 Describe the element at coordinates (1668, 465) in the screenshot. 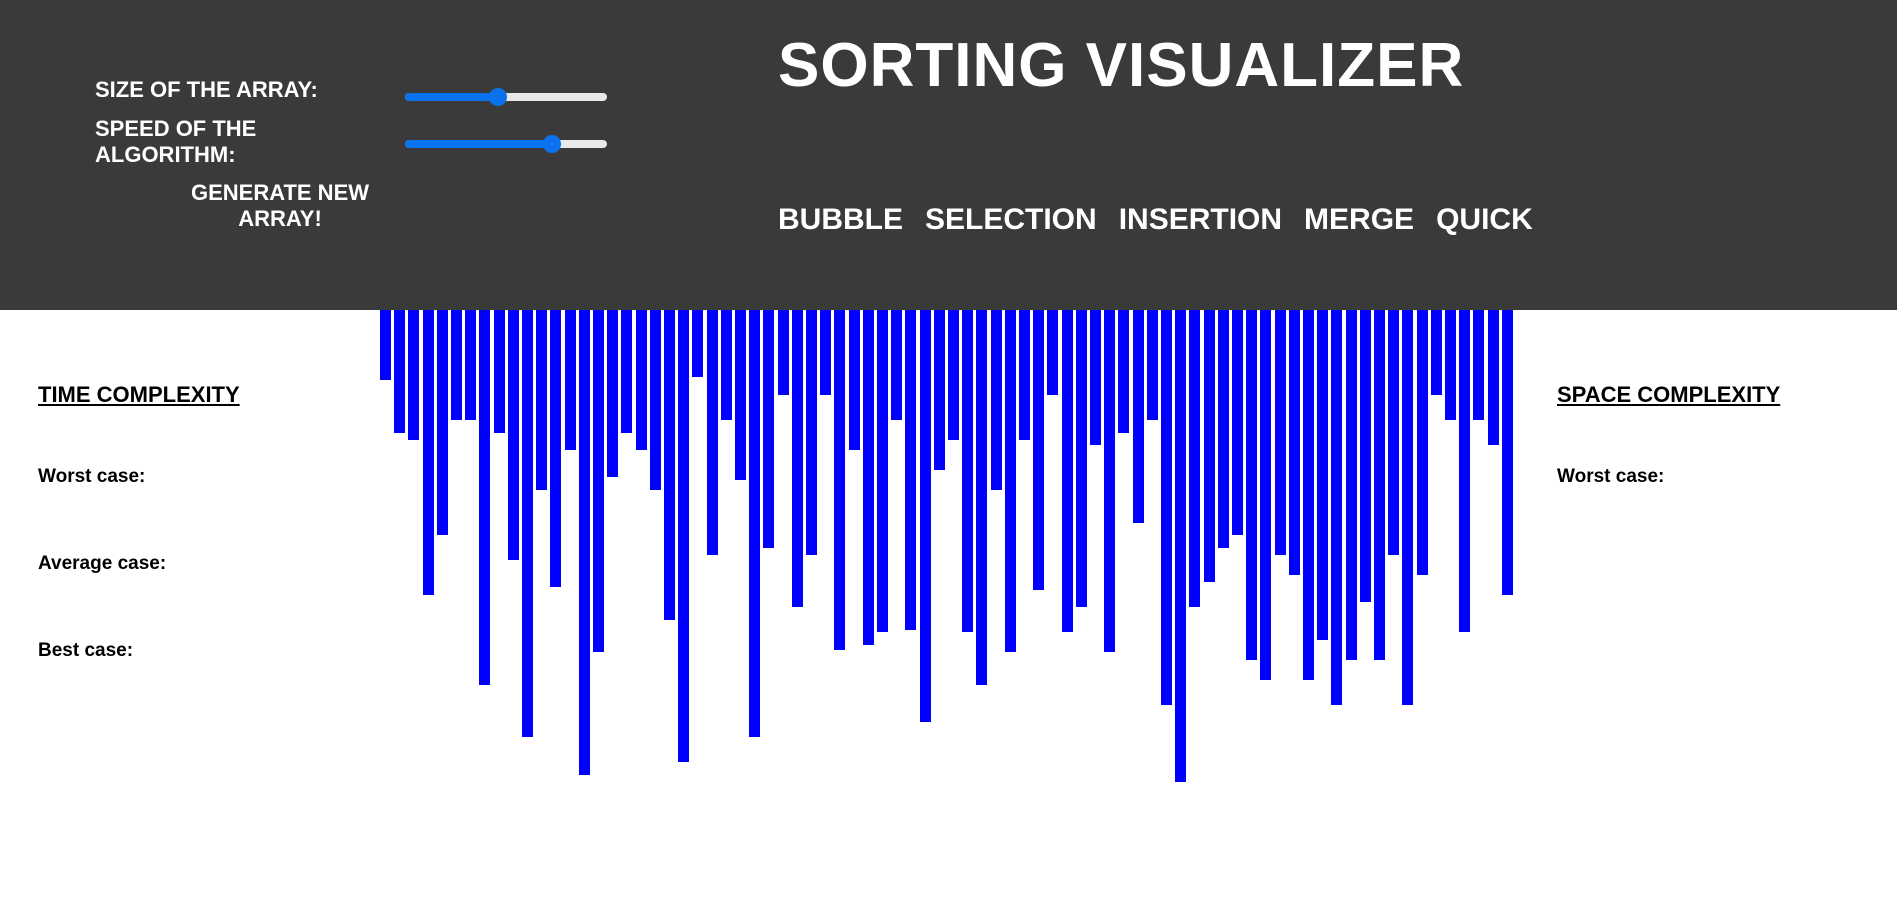

I see `space-complexity-panel: SPACE COMPLEXITY Worst case:` at that location.